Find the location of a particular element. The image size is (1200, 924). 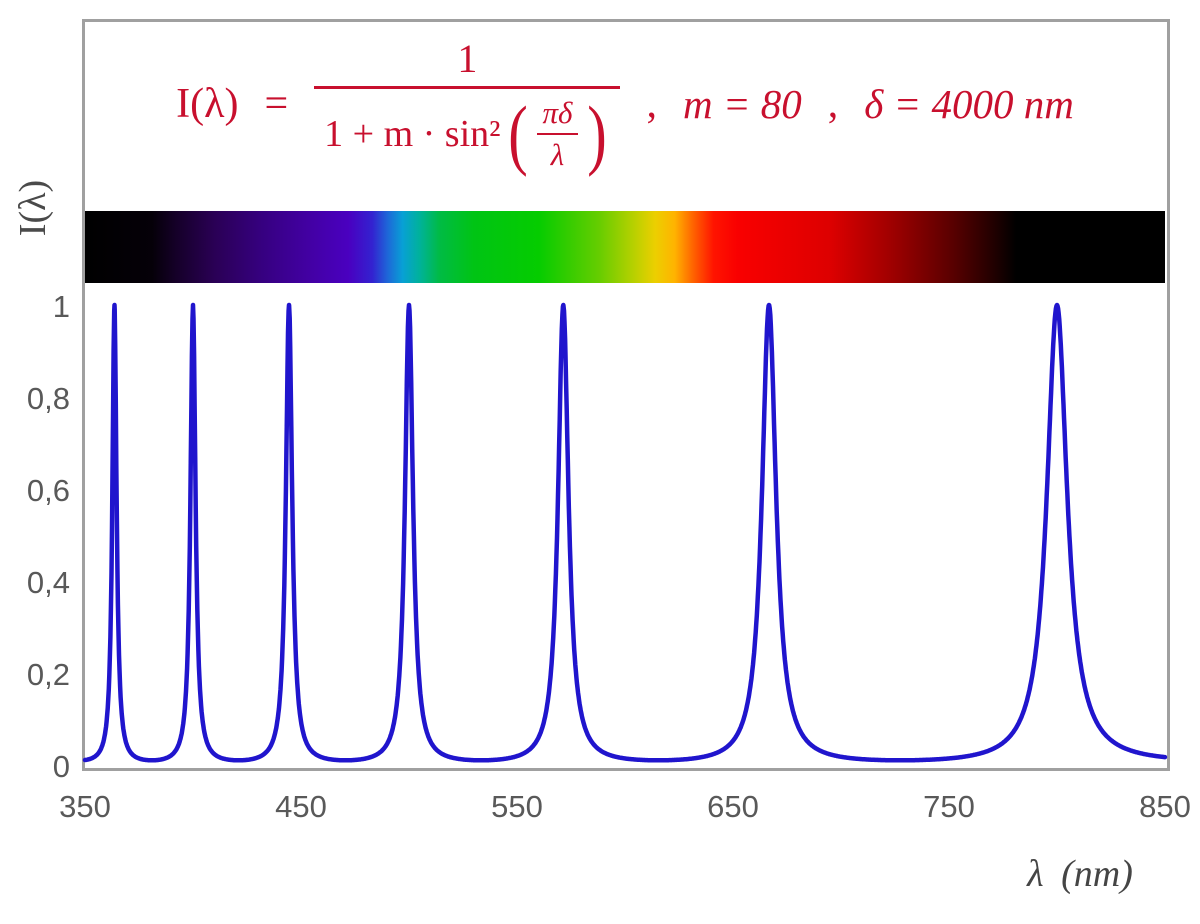

fraction-numerator: 1 is located at coordinates (467, 58).